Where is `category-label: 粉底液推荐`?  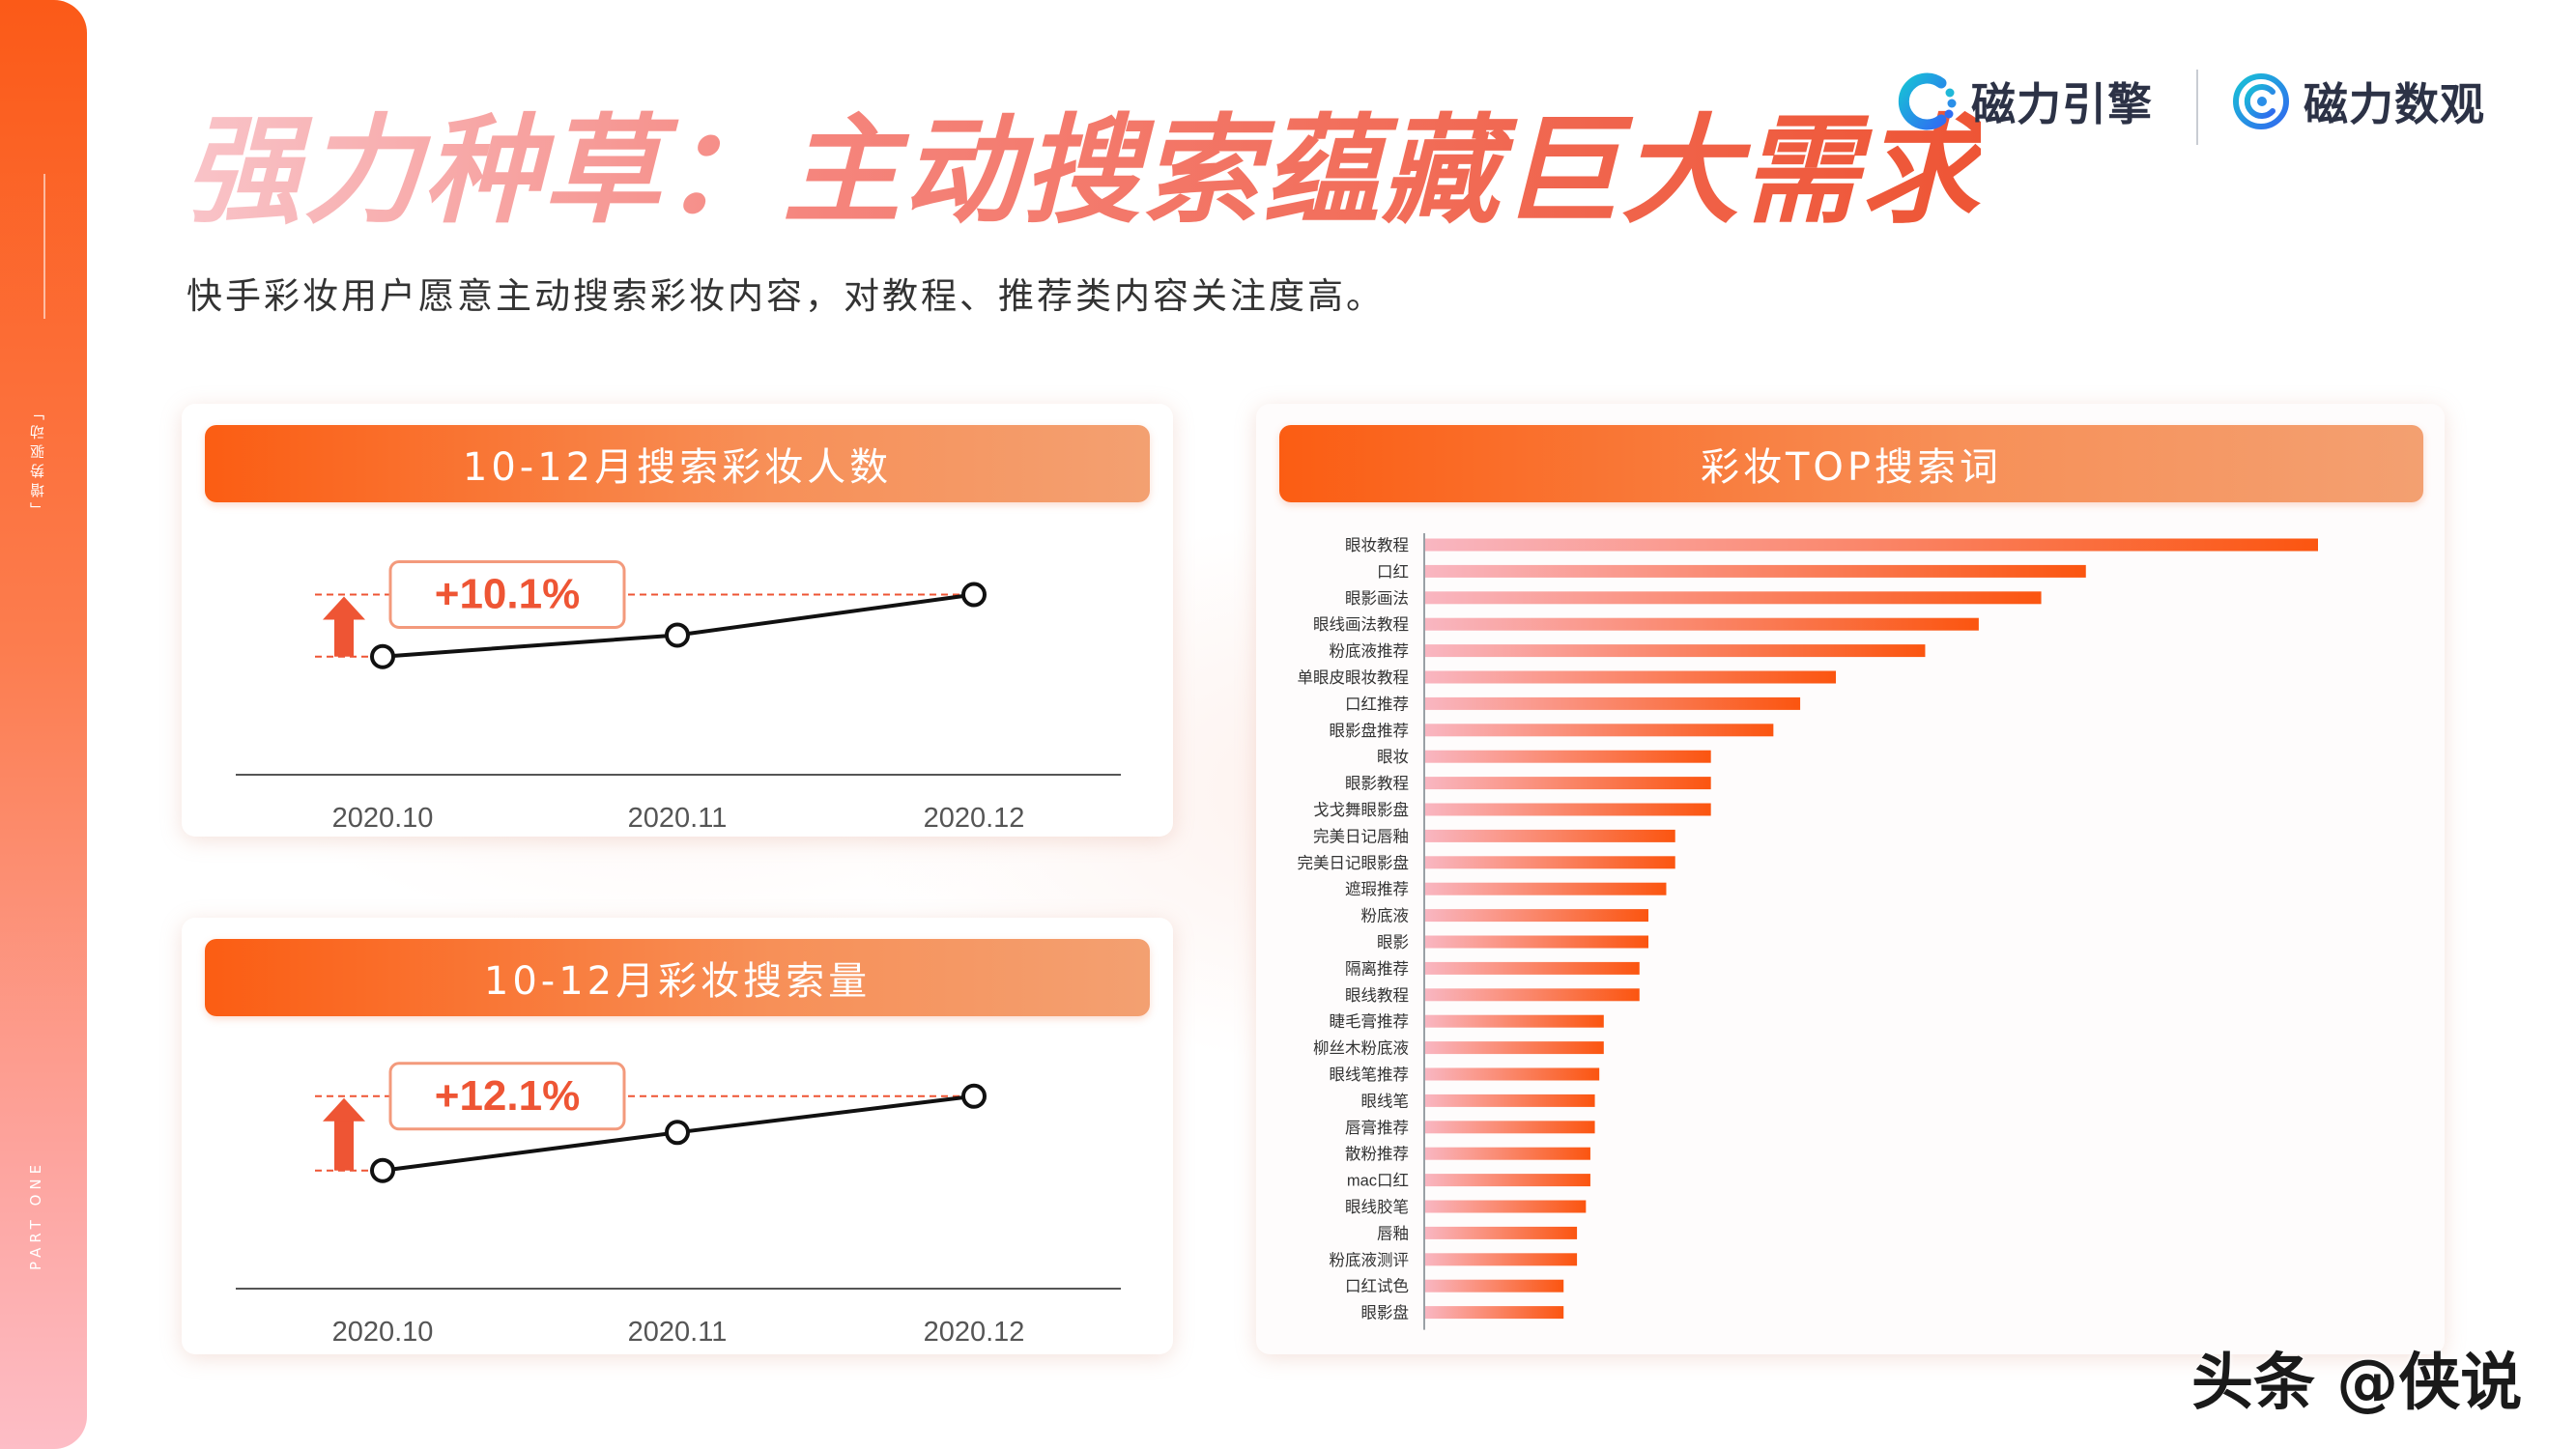 category-label: 粉底液推荐 is located at coordinates (1370, 651).